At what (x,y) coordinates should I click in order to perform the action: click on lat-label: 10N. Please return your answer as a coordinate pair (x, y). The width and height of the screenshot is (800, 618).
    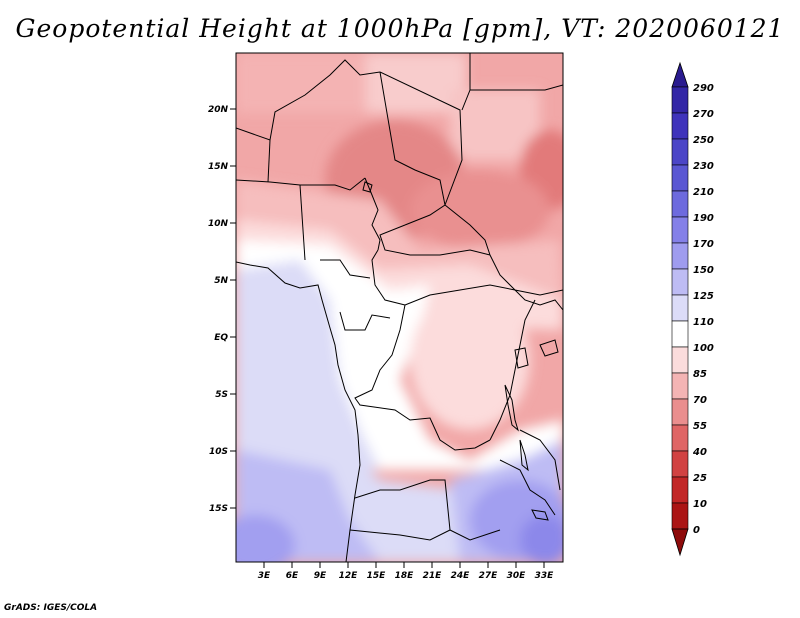
    Looking at the image, I should click on (218, 224).